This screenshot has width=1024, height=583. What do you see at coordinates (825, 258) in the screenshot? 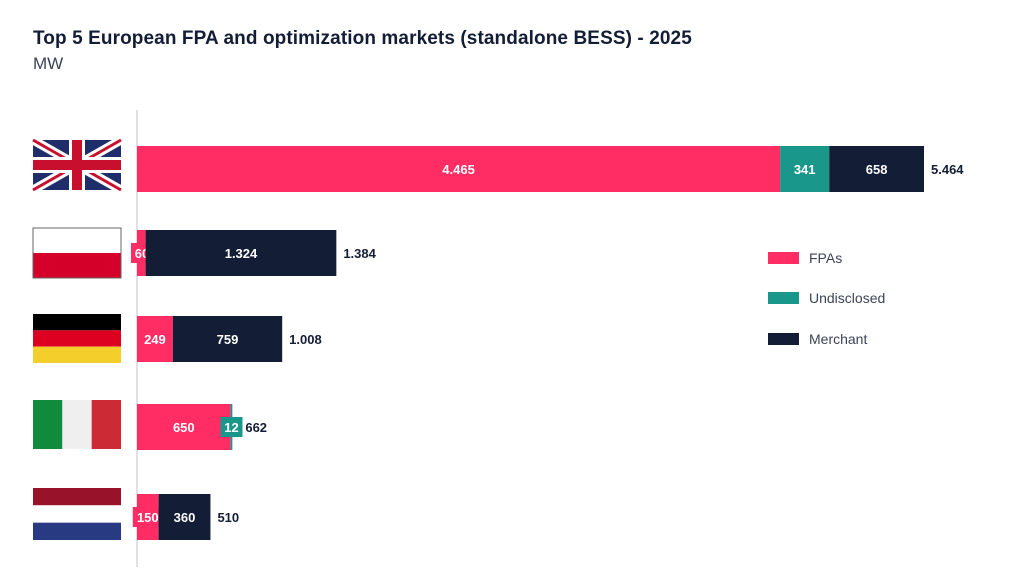
I see `legend-label: FPAs` at bounding box center [825, 258].